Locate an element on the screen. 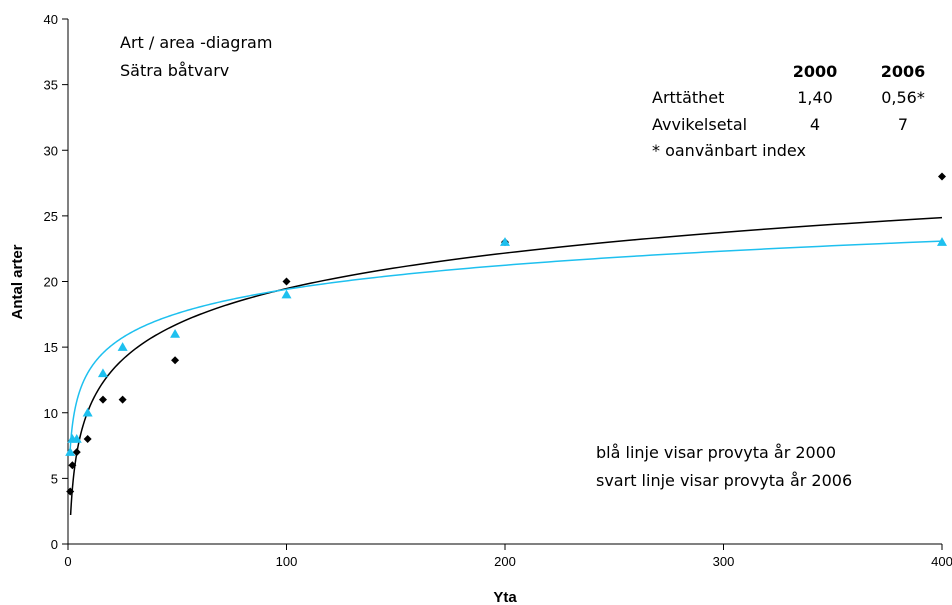 The image size is (952, 605). table-value-arttathet-2006: 0,56* is located at coordinates (903, 97).